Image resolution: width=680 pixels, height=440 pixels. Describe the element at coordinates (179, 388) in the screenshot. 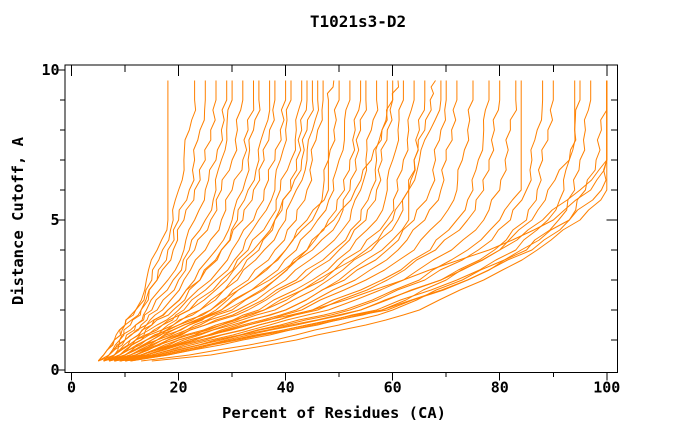

I see `x-tick-label: 20` at that location.